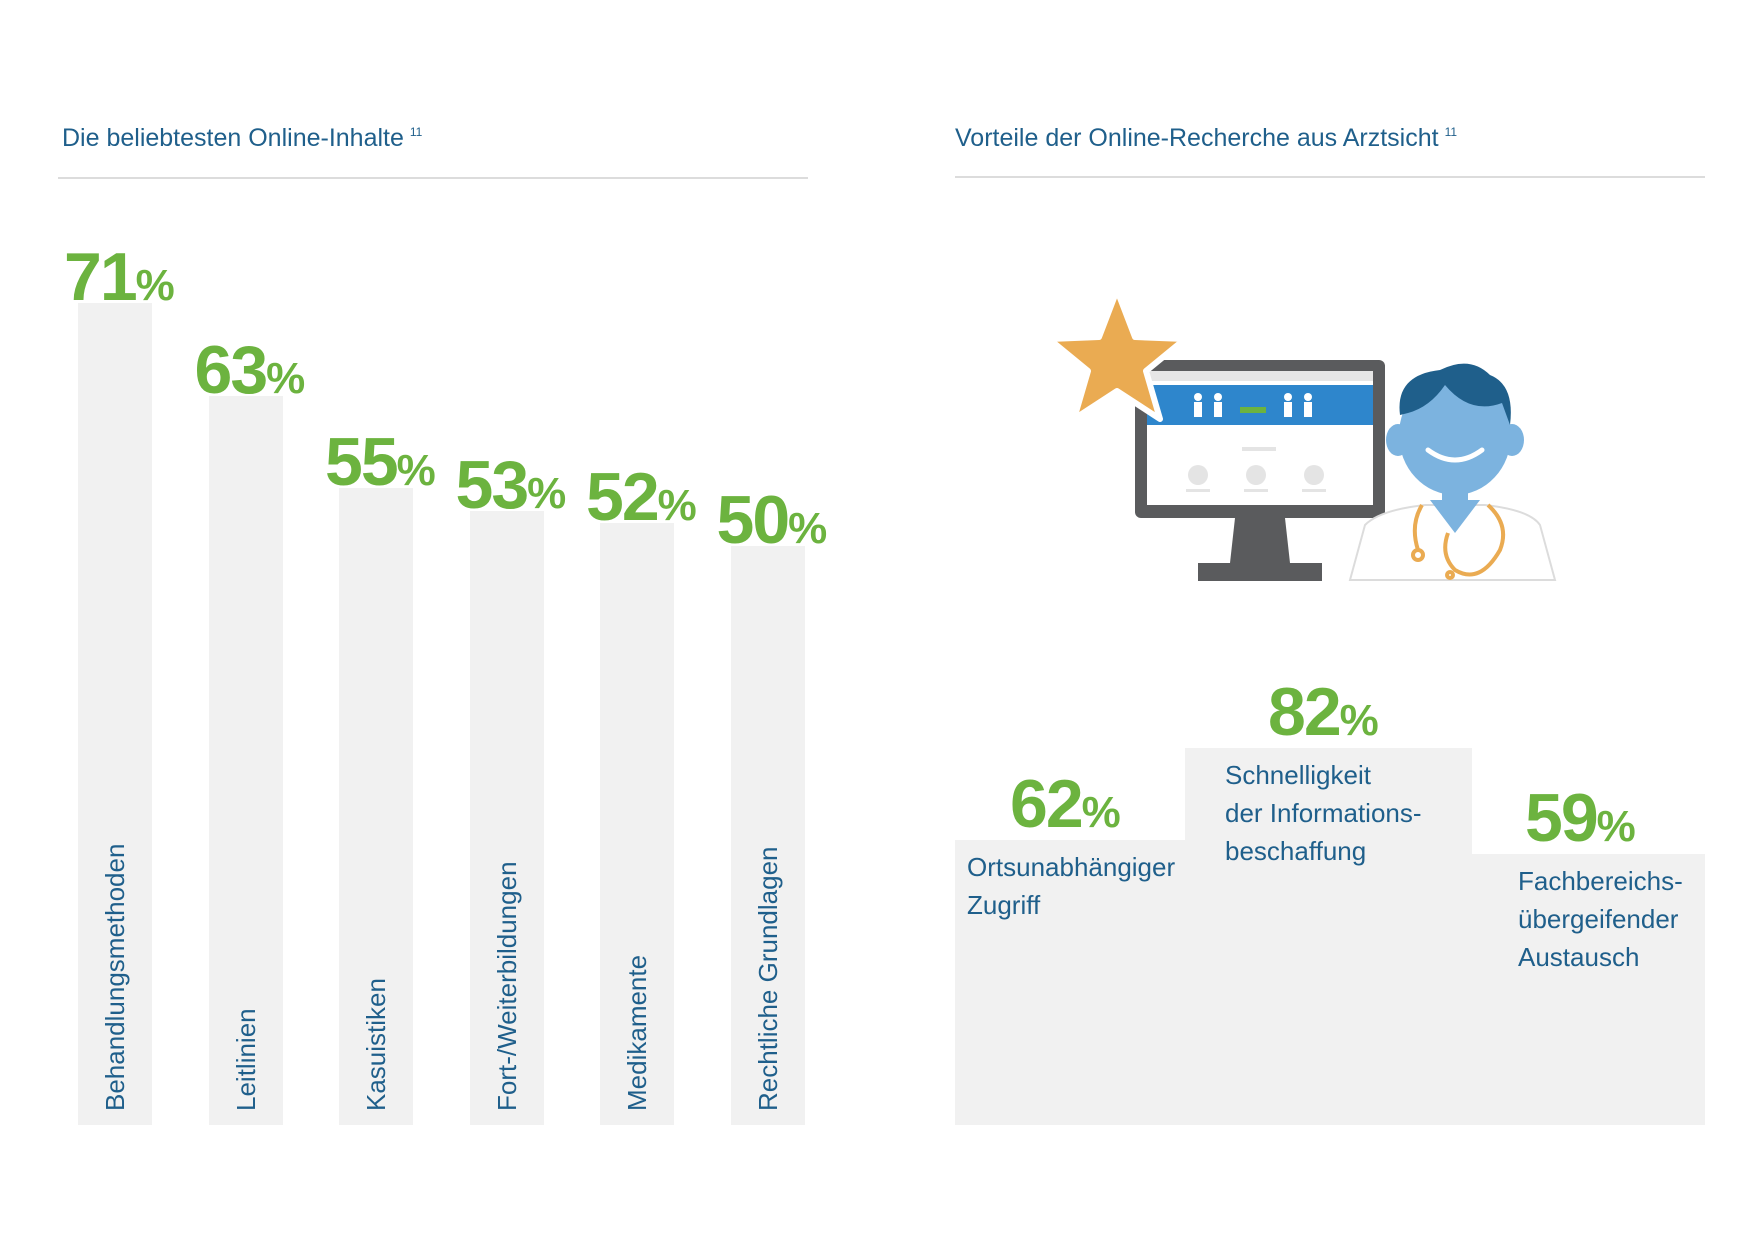 The height and width of the screenshot is (1240, 1754). What do you see at coordinates (416, 132) in the screenshot?
I see `left-chart-footnote: 11` at bounding box center [416, 132].